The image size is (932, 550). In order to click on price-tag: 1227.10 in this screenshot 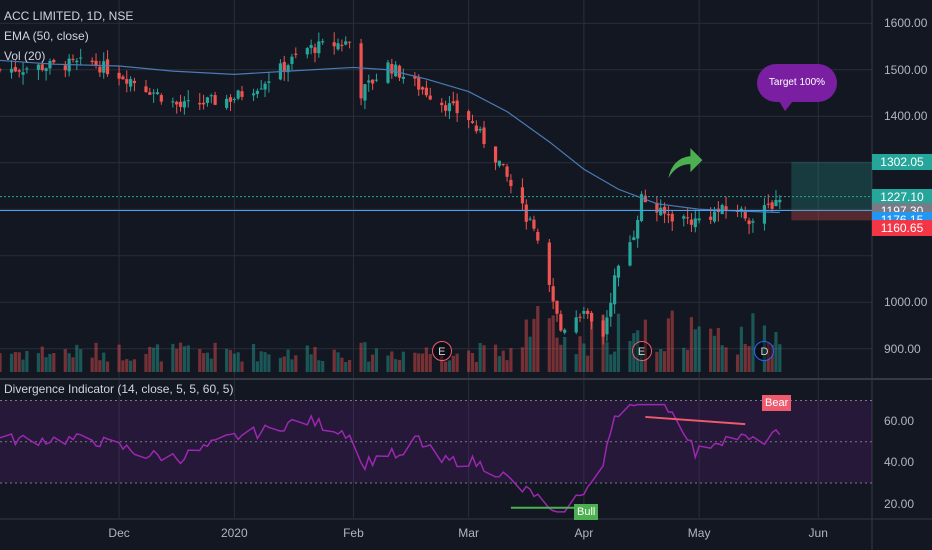, I will do `click(902, 196)`.